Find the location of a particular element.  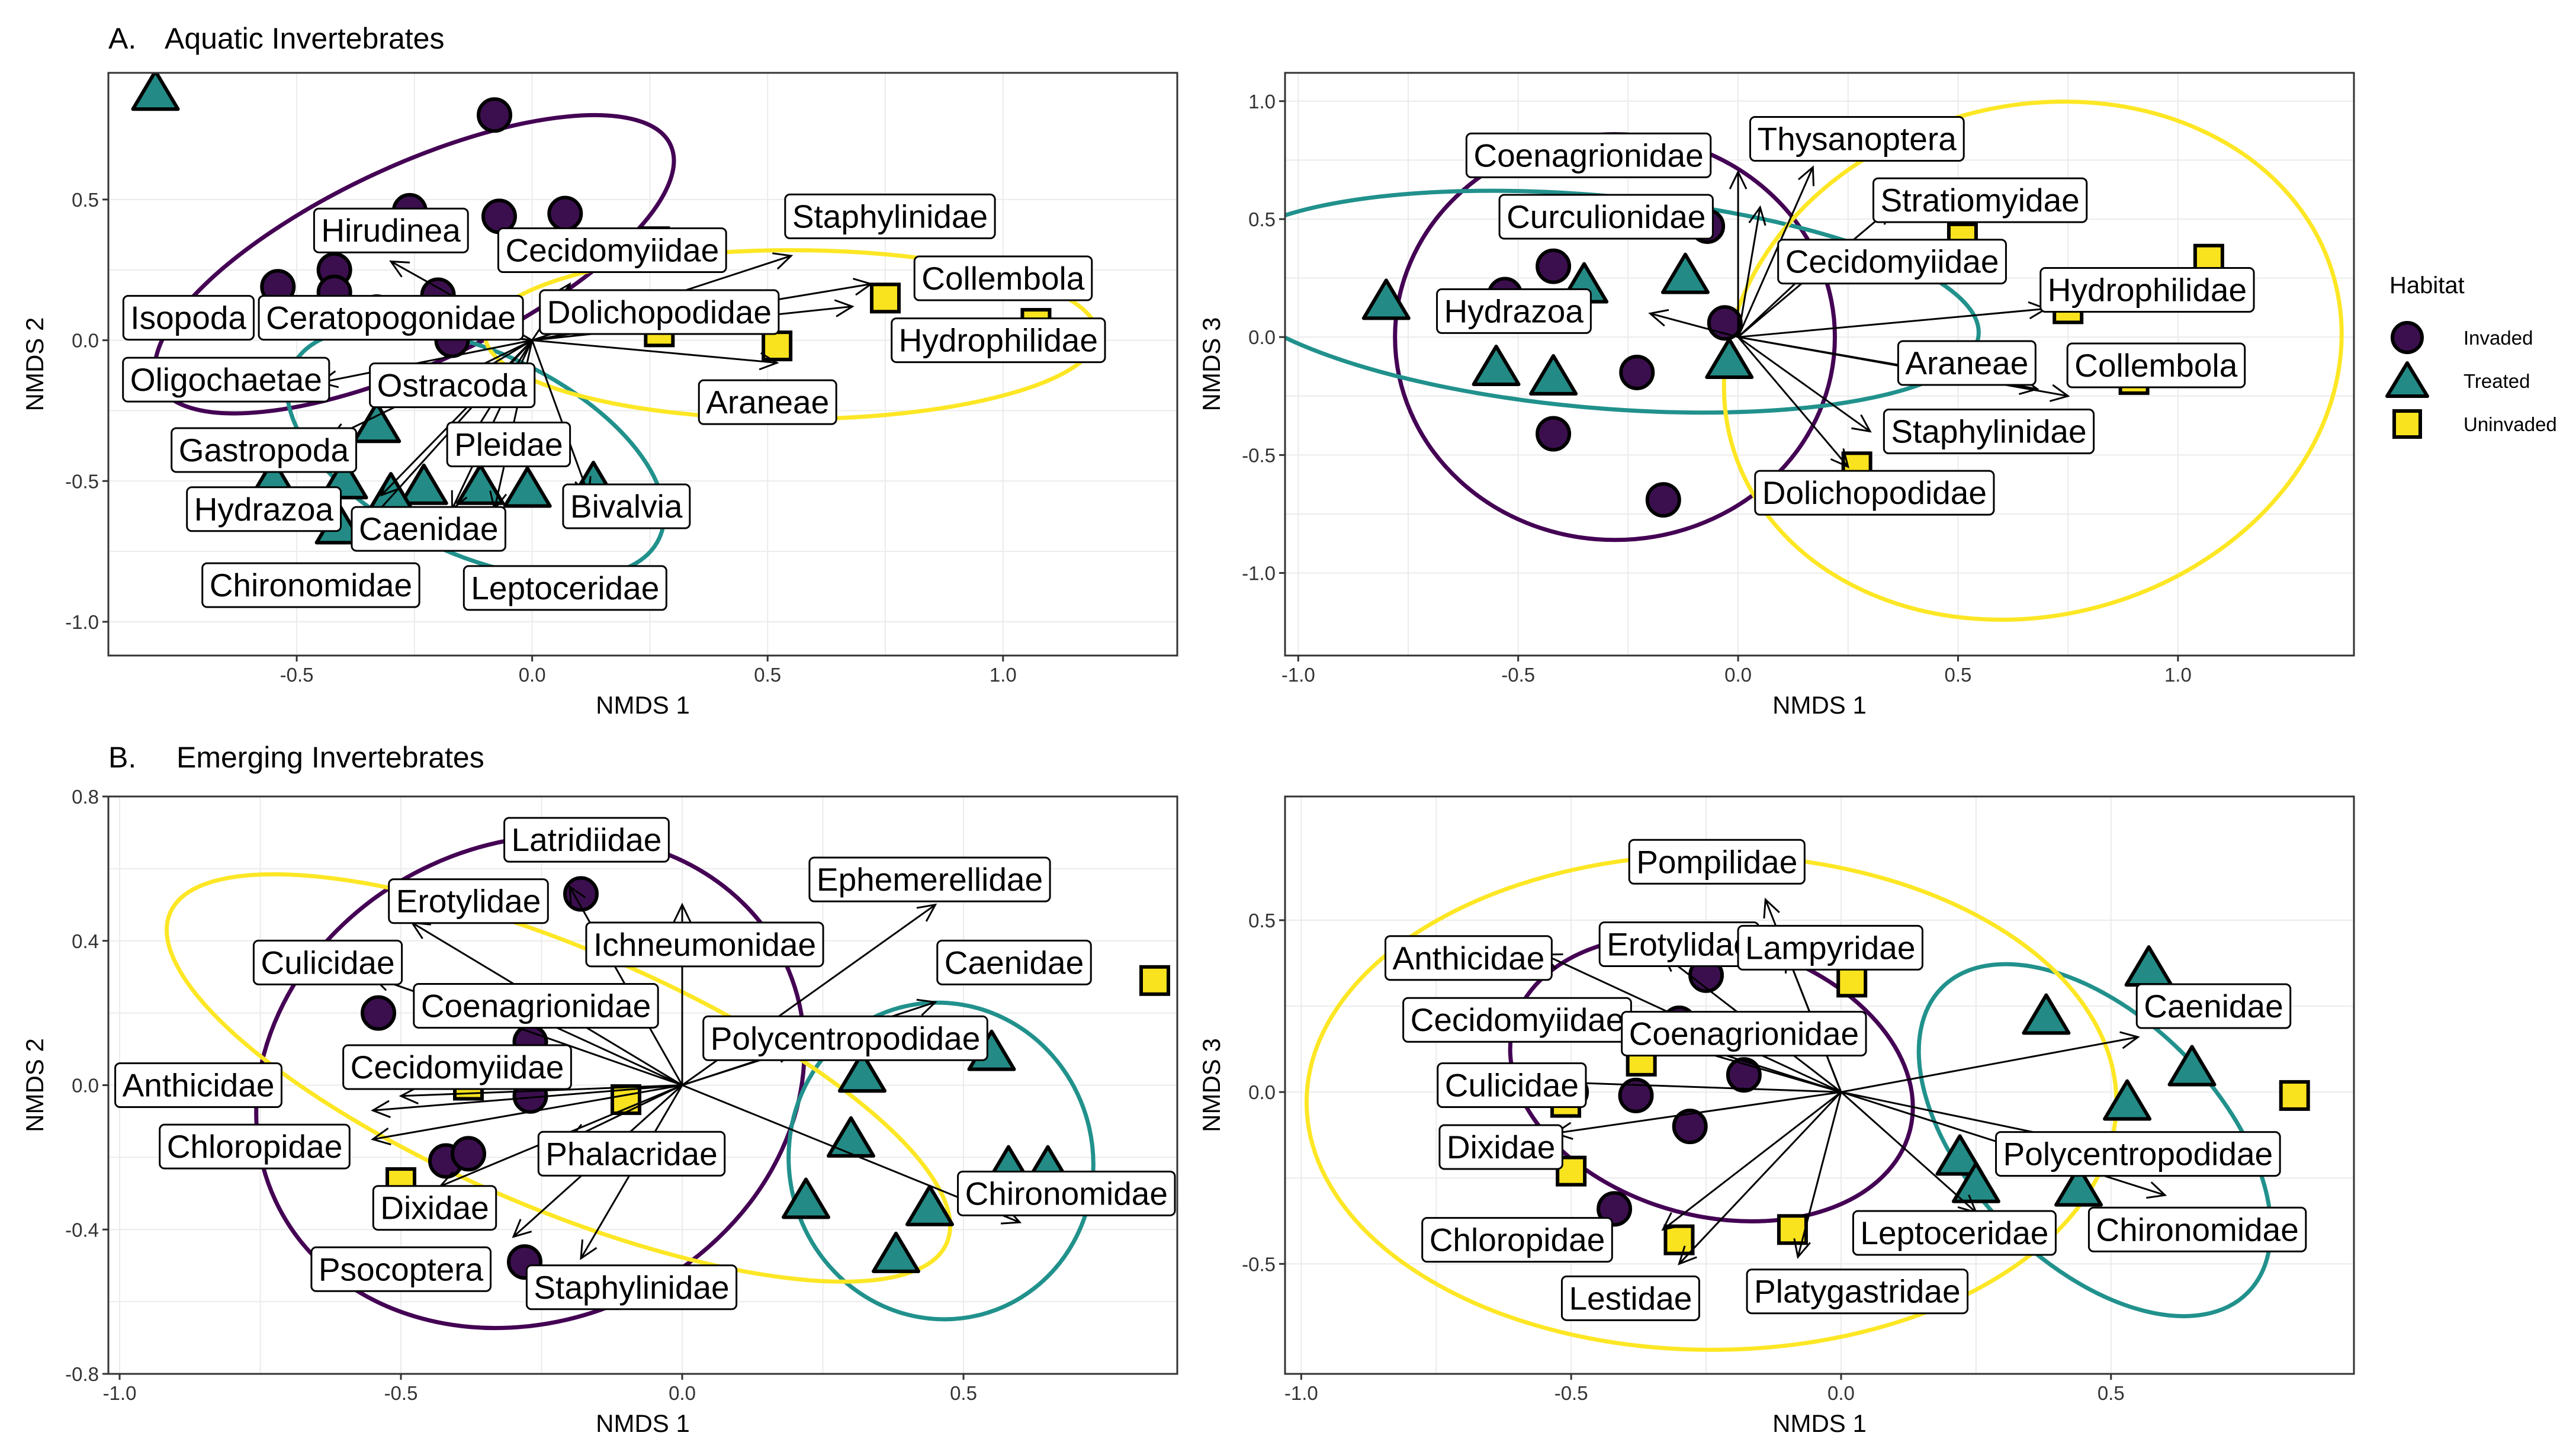

vector-label: Anthicidae is located at coordinates (198, 1085).